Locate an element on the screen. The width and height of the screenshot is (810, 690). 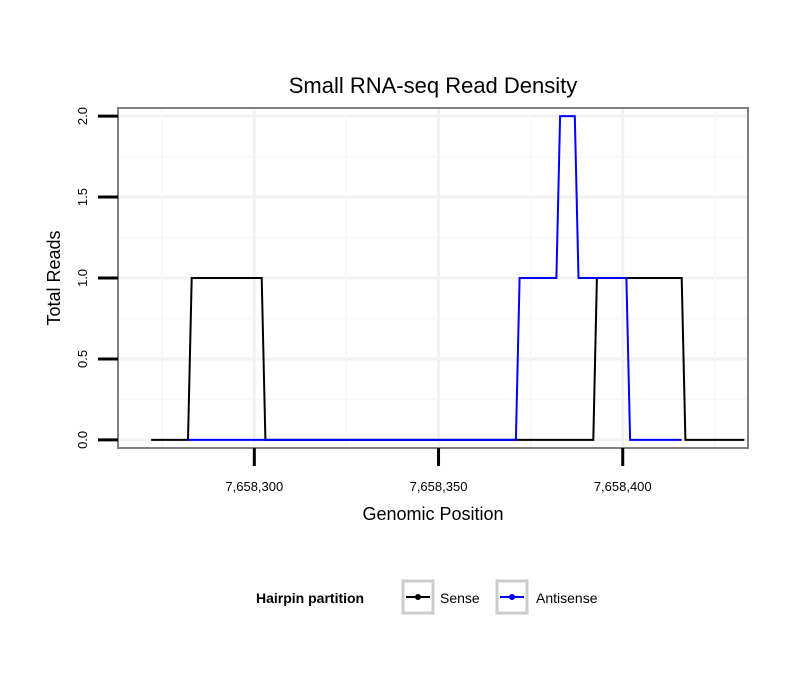
legend-label-antisense: Antisense is located at coordinates (567, 598).